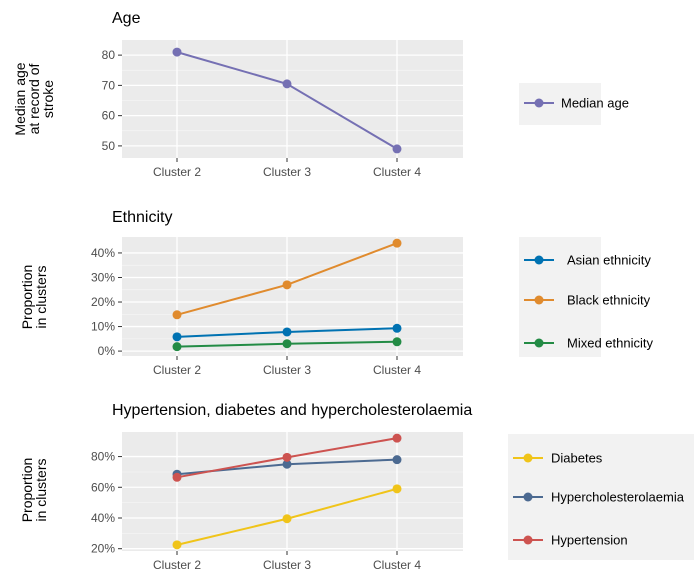 The height and width of the screenshot is (580, 700). I want to click on y-tick-label: 60%, so click(103, 487).